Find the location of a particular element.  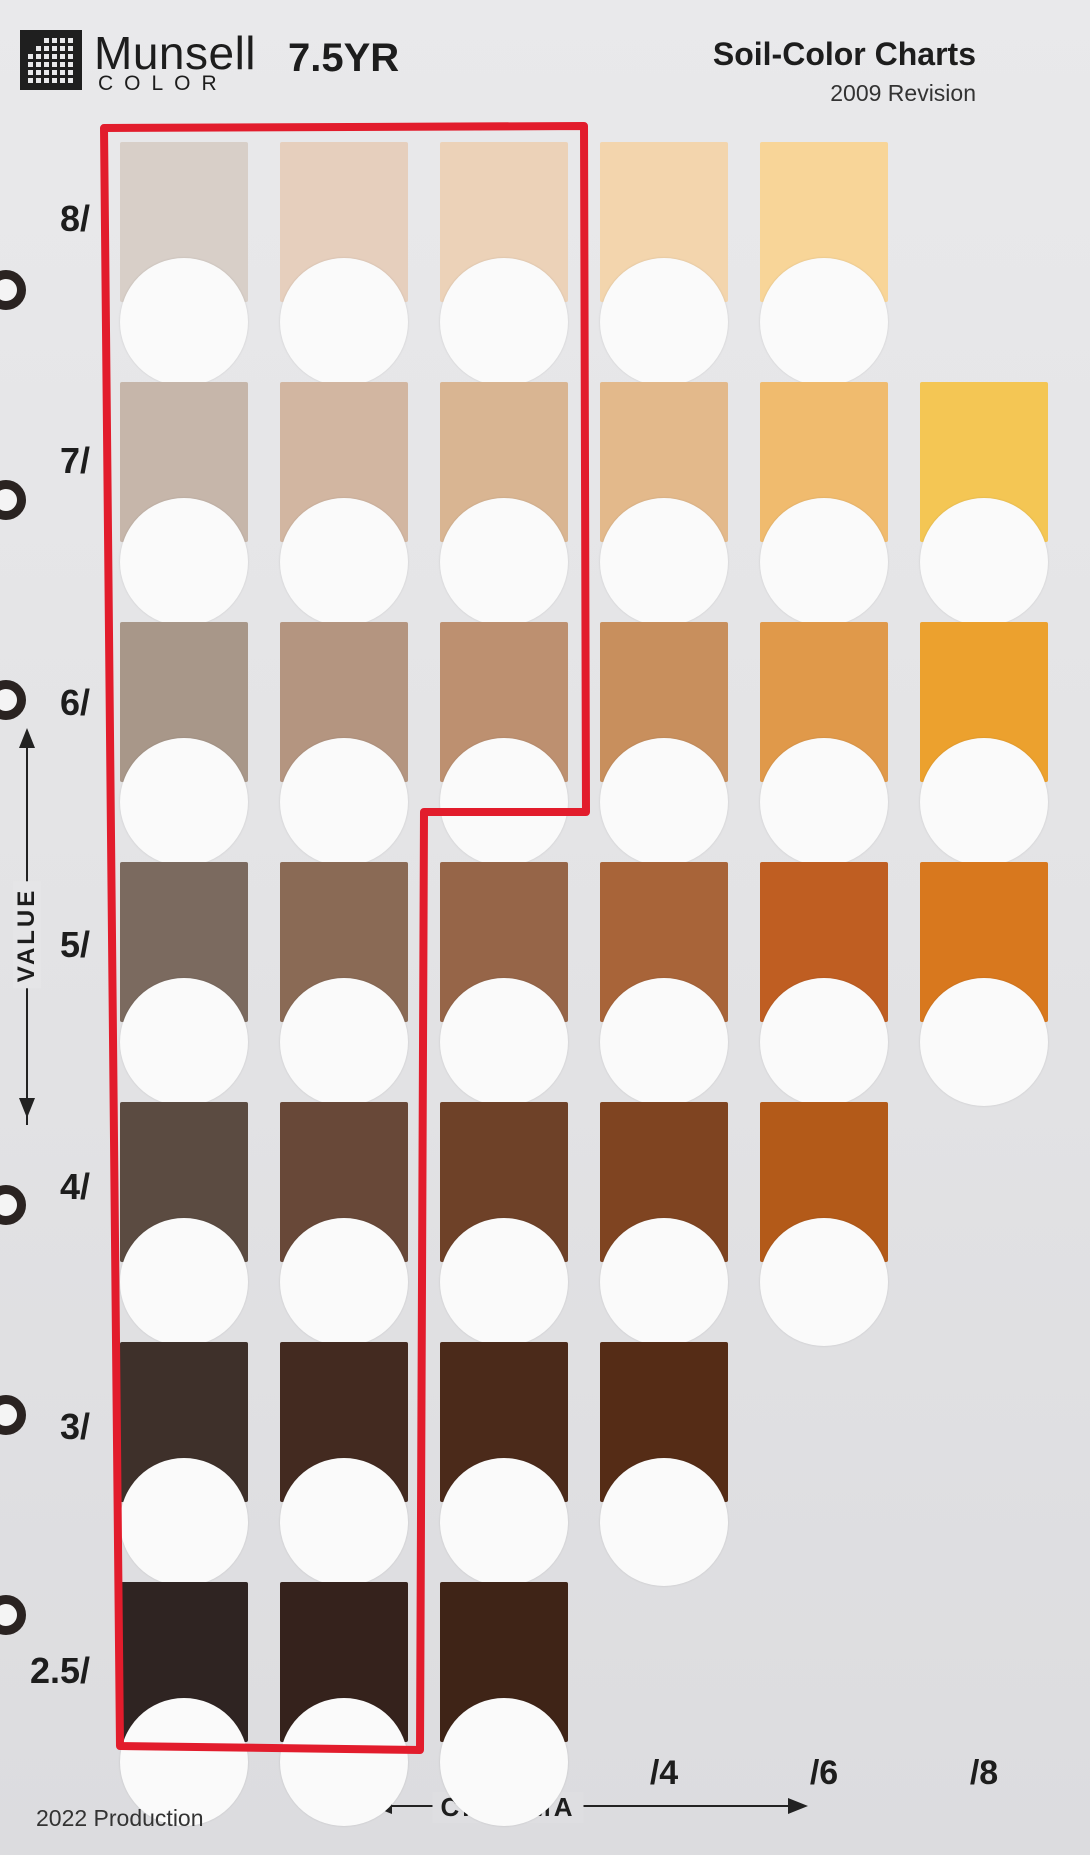

value-label: 4/ is located at coordinates (74, 1186).